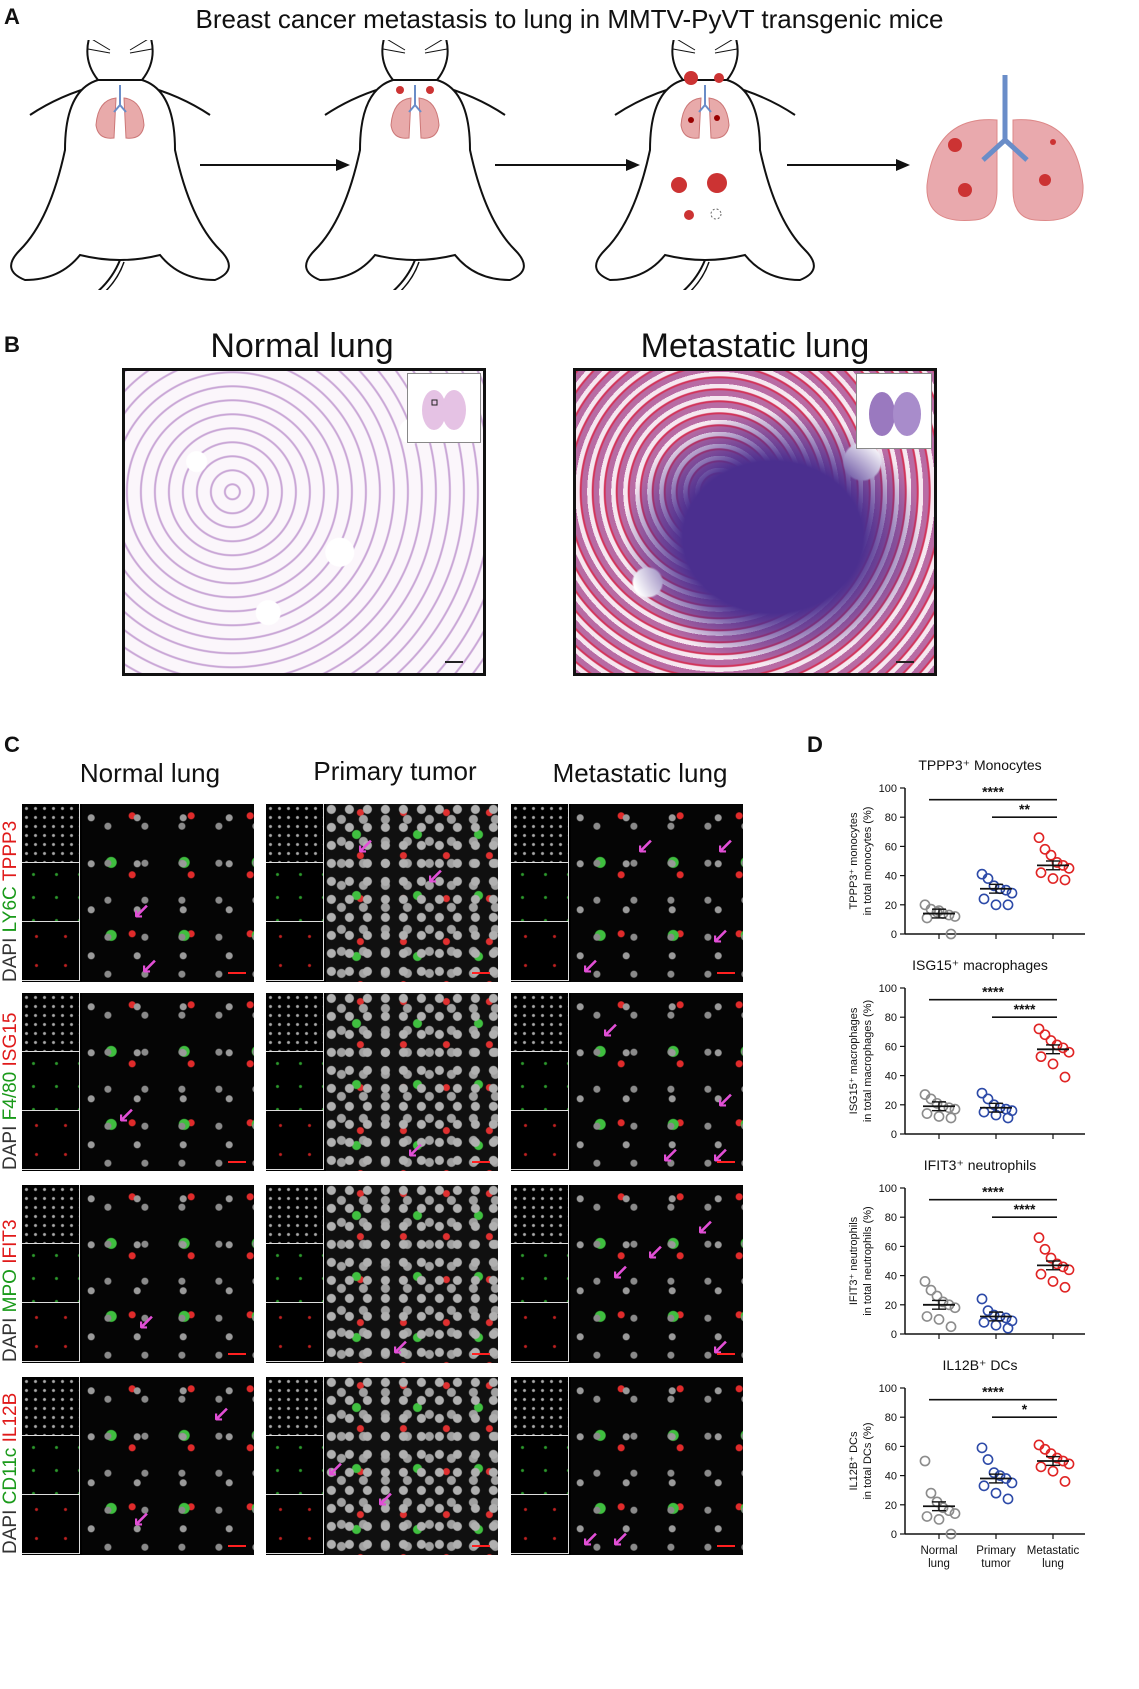 The height and width of the screenshot is (1689, 1139). Describe the element at coordinates (12, 16) in the screenshot. I see `panel-a-label: A` at that location.